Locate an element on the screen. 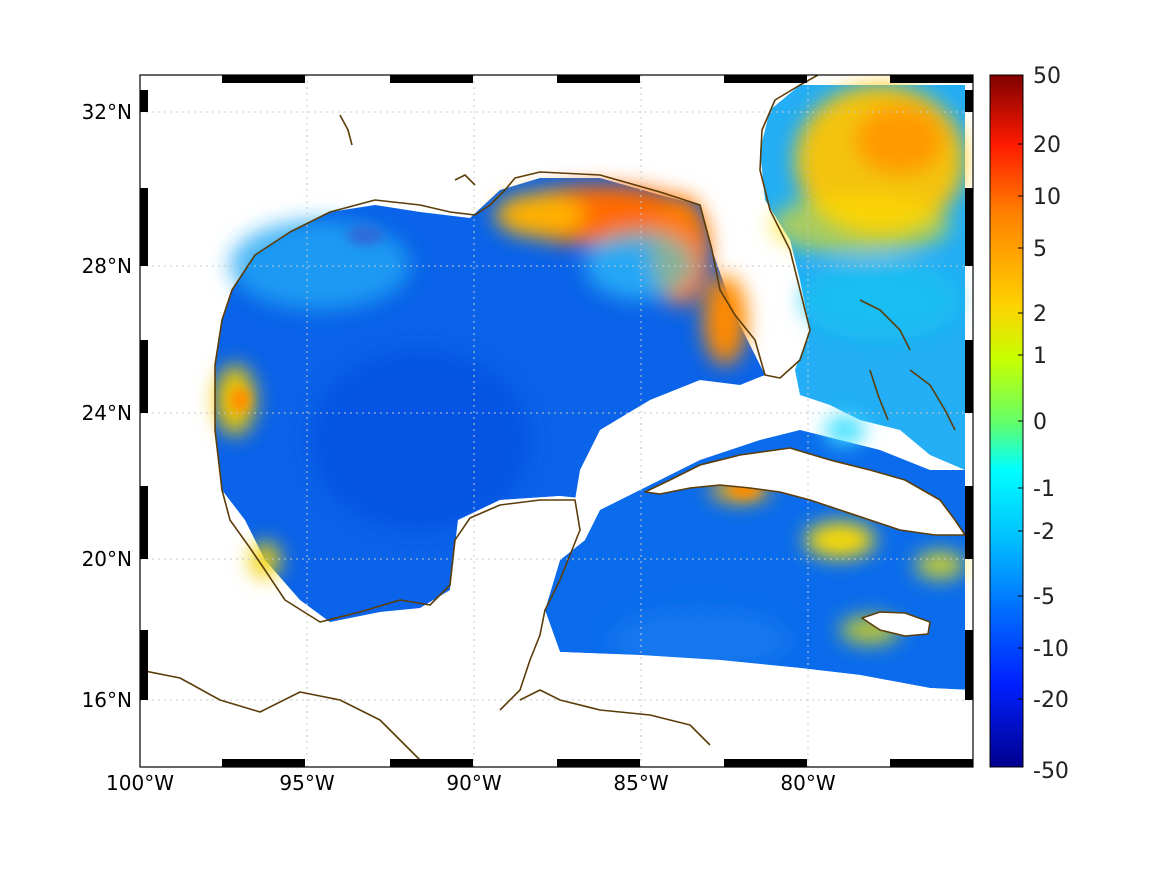 Image resolution: width=1167 pixels, height=875 pixels. lat-axis: 32°N 28°N 24°N 20°N 16°N is located at coordinates (107, 406).